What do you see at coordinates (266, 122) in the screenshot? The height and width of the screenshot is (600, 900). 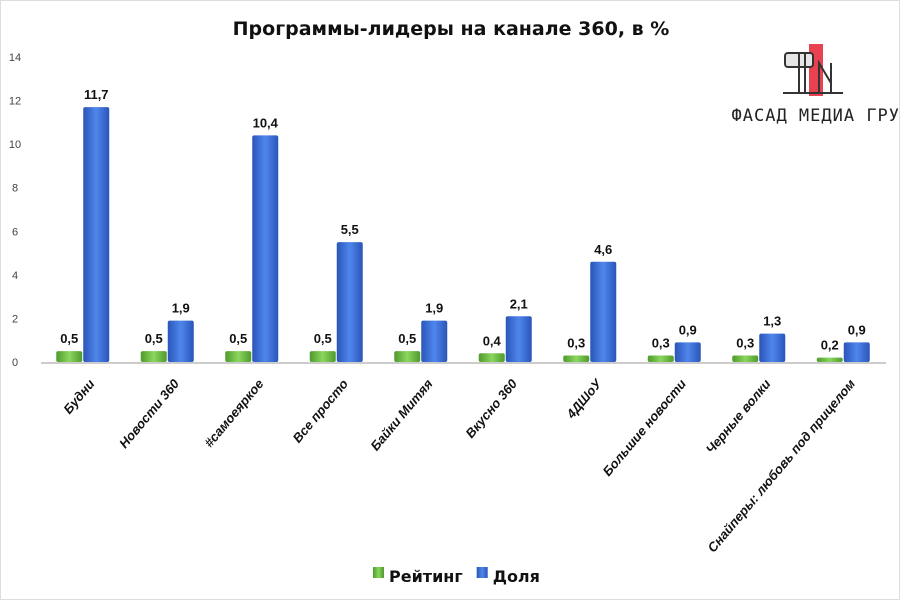 I see `data-label: 10,4` at bounding box center [266, 122].